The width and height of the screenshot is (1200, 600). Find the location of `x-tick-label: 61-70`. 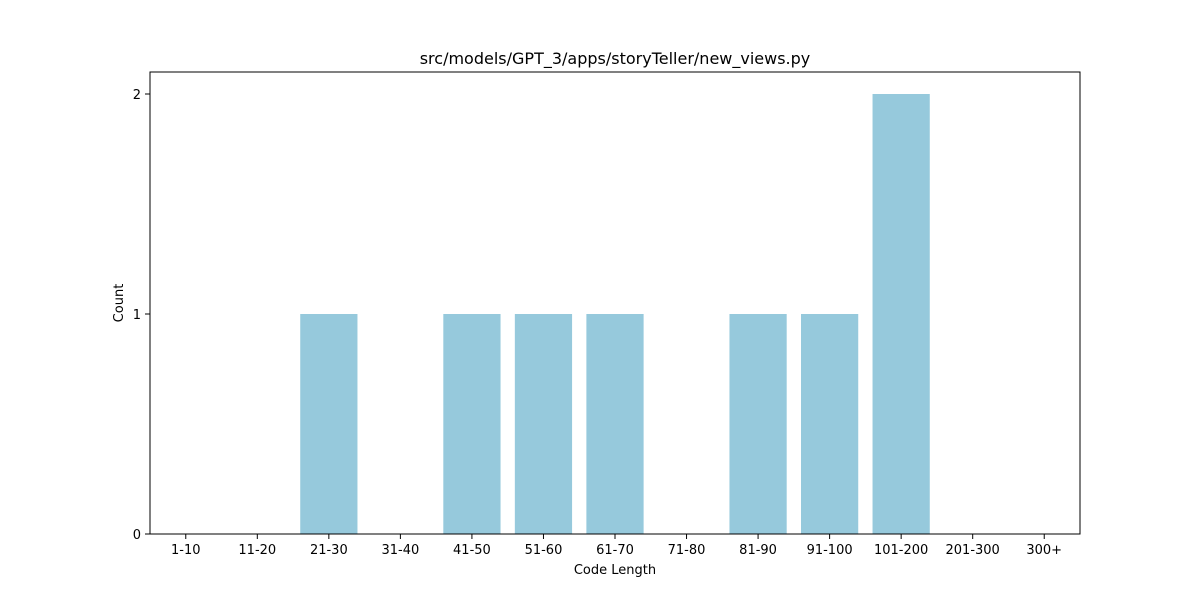

x-tick-label: 61-70 is located at coordinates (615, 550).